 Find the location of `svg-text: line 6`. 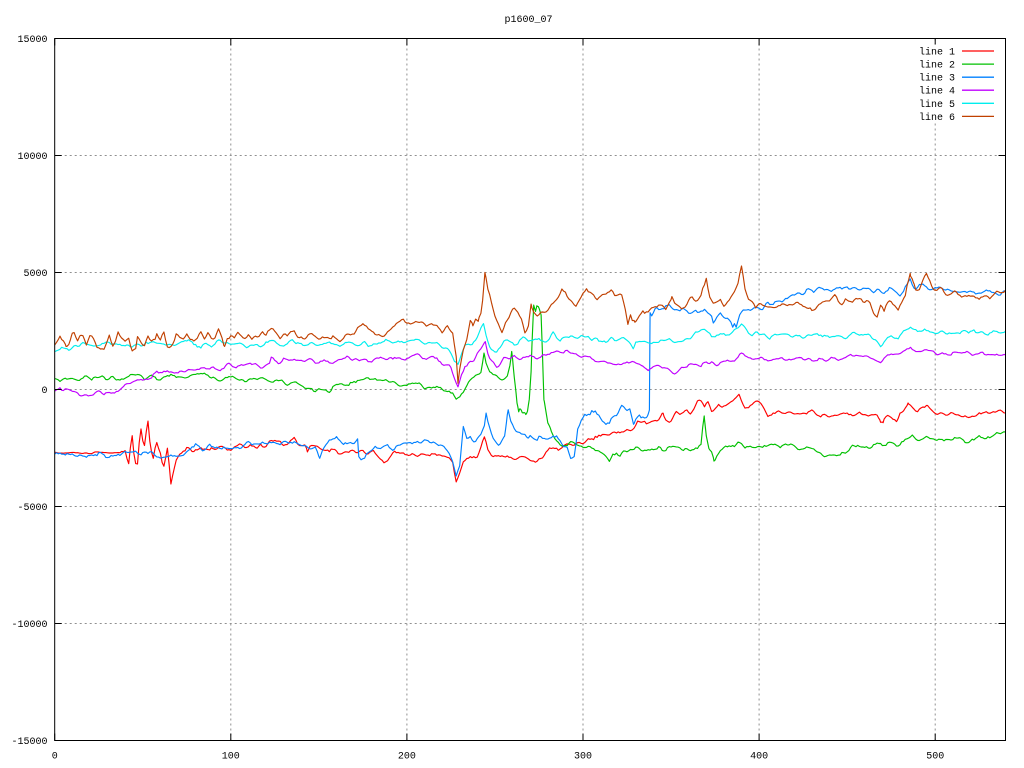

svg-text: line 6 is located at coordinates (937, 118).